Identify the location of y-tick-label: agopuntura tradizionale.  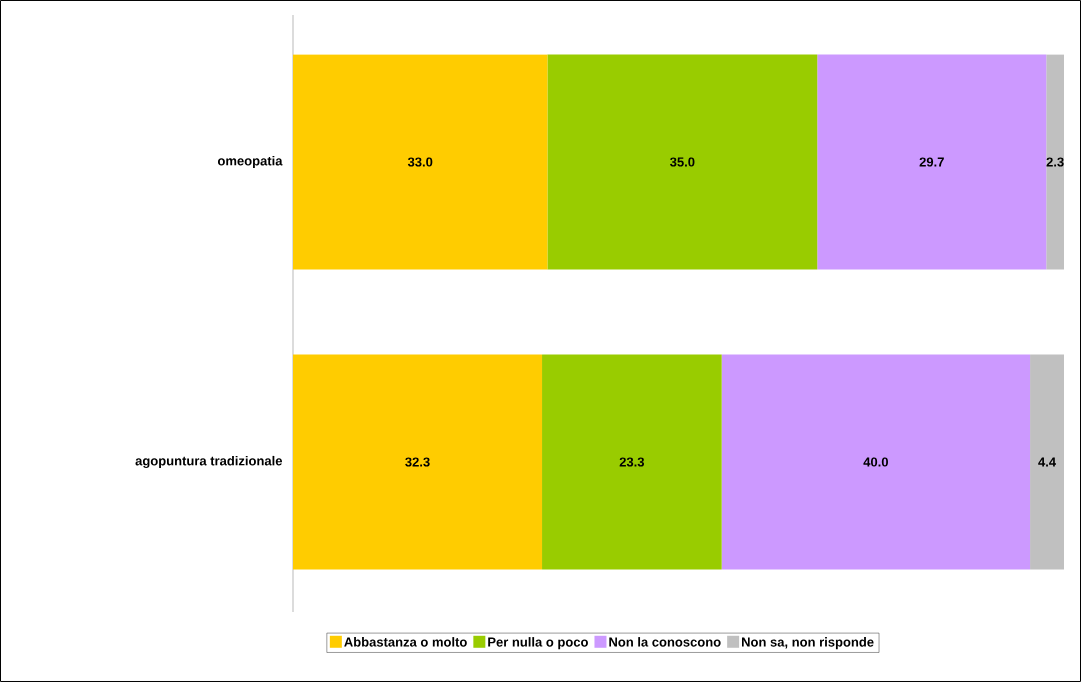
(209, 462).